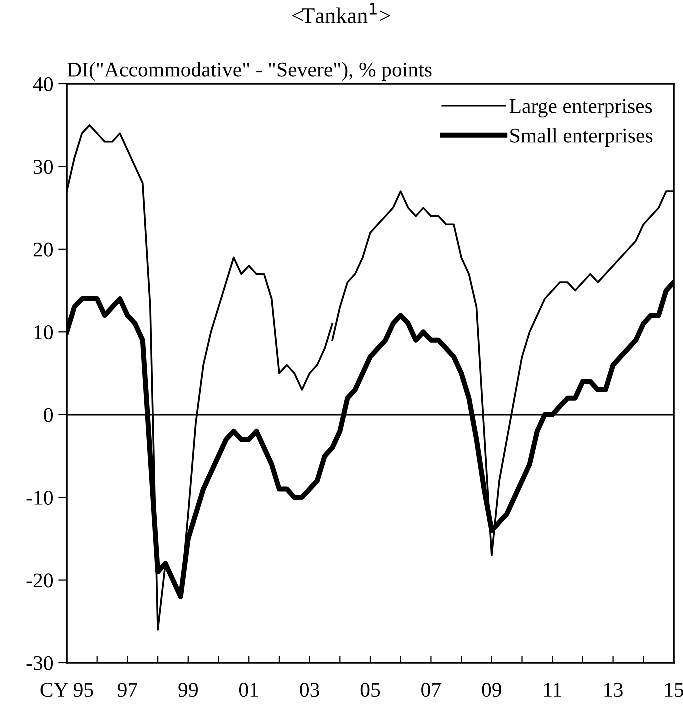  I want to click on x-tick-label: 05, so click(370, 690).